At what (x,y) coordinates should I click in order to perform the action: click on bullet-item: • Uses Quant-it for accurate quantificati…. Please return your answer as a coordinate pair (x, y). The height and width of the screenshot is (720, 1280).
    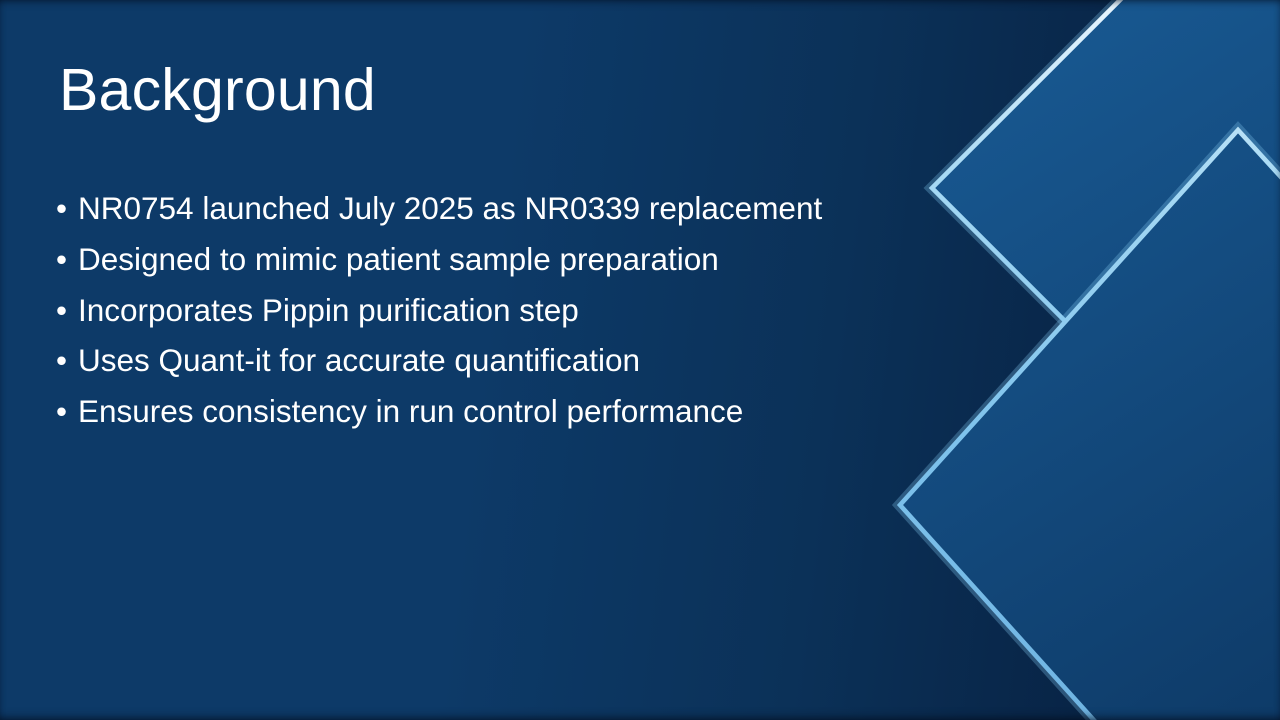
    Looking at the image, I should click on (486, 360).